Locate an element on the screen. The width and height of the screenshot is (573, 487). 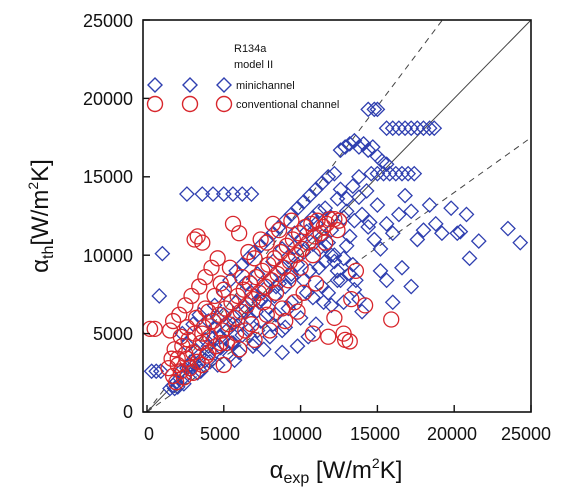
y-tick-label: 10000 is located at coordinates (108, 256).